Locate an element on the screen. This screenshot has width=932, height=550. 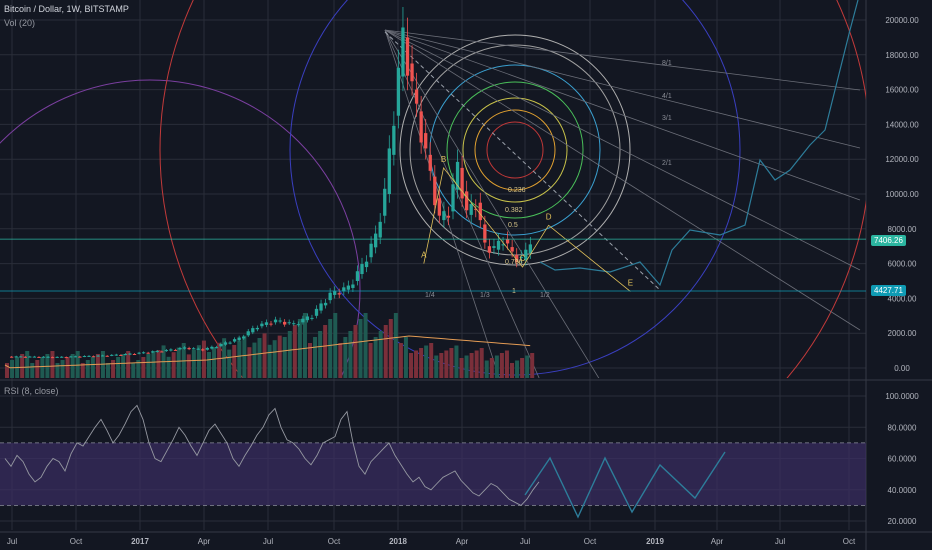
fib-level-label: 0.382 is located at coordinates (514, 210).